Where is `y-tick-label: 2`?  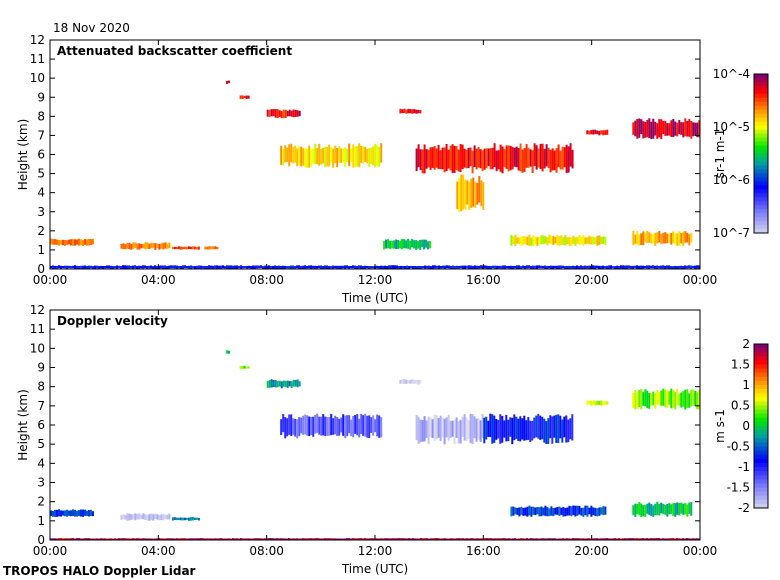 y-tick-label: 2 is located at coordinates (41, 502).